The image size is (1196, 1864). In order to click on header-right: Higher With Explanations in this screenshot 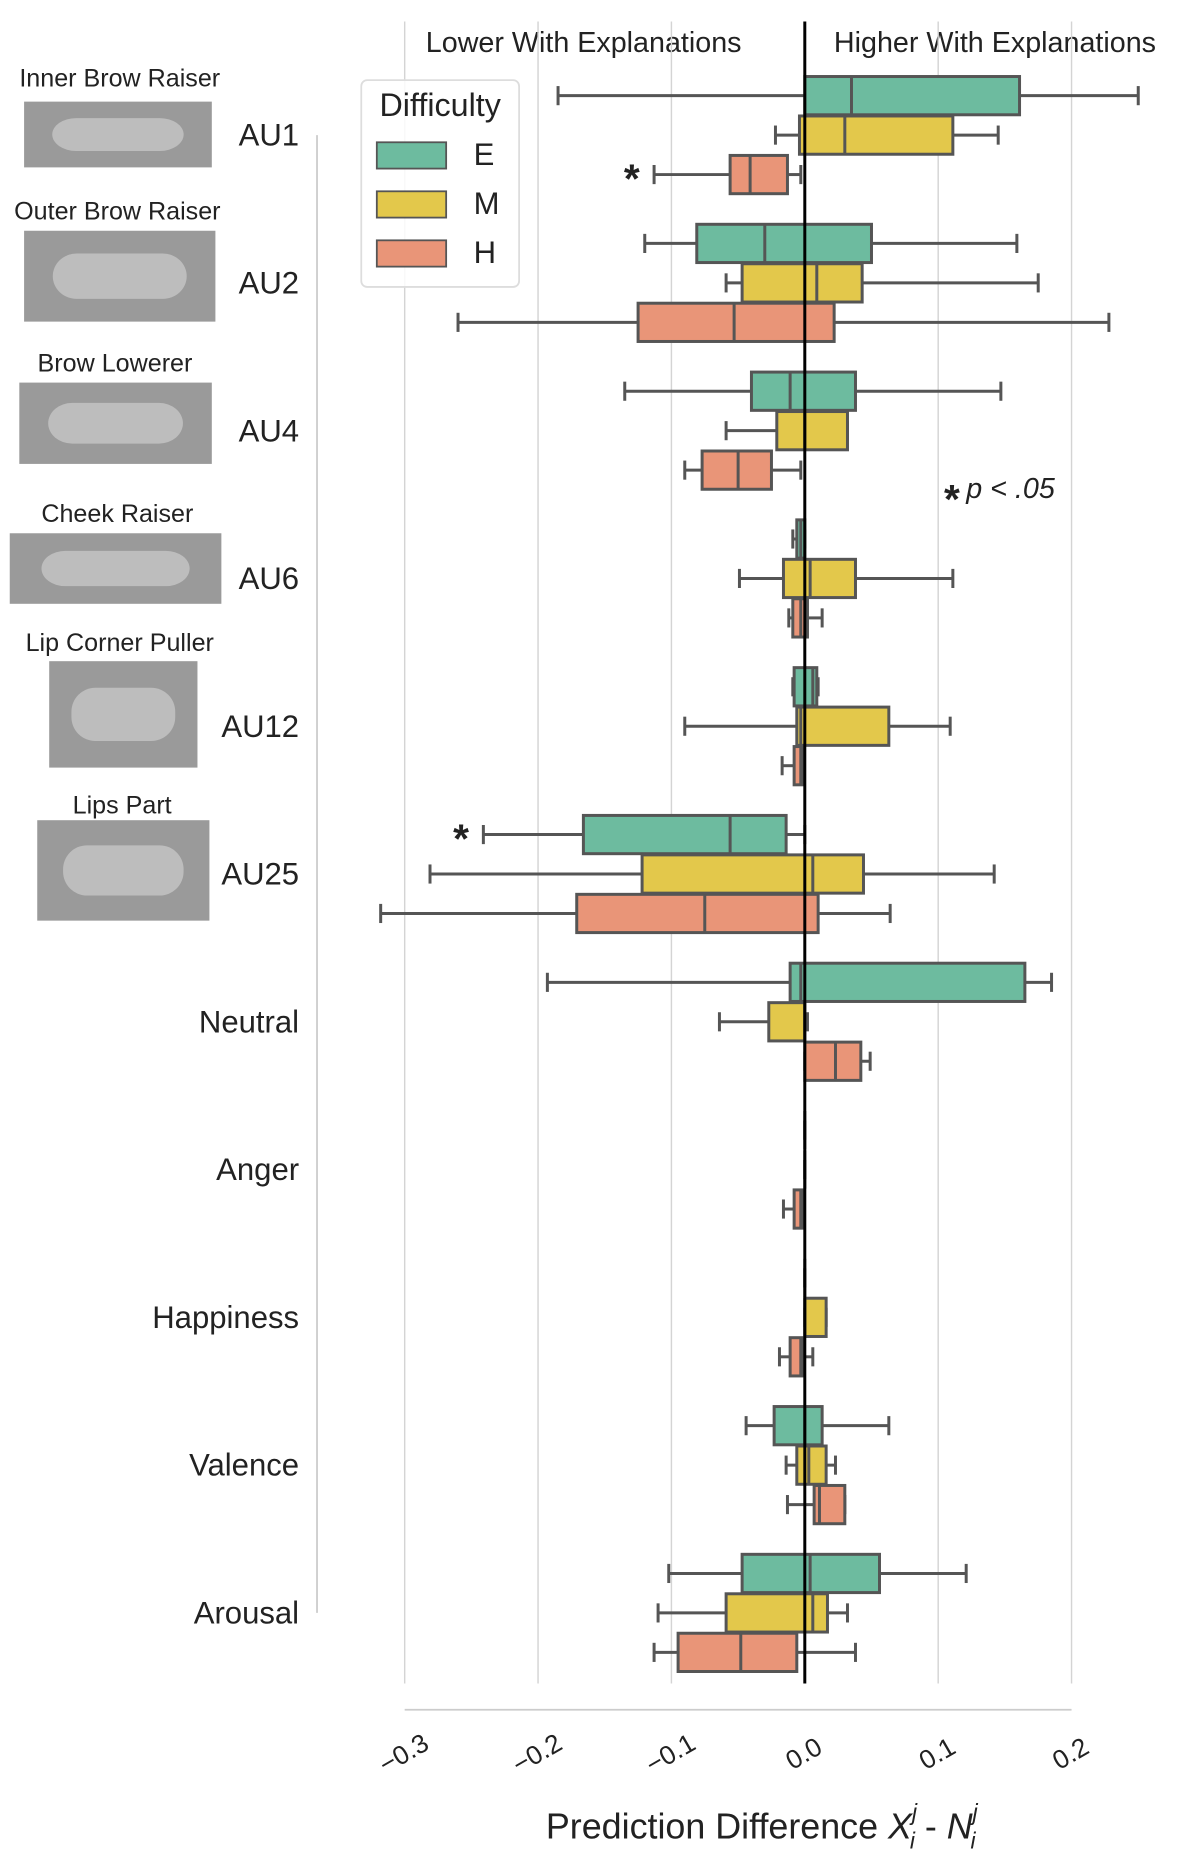, I will do `click(995, 43)`.